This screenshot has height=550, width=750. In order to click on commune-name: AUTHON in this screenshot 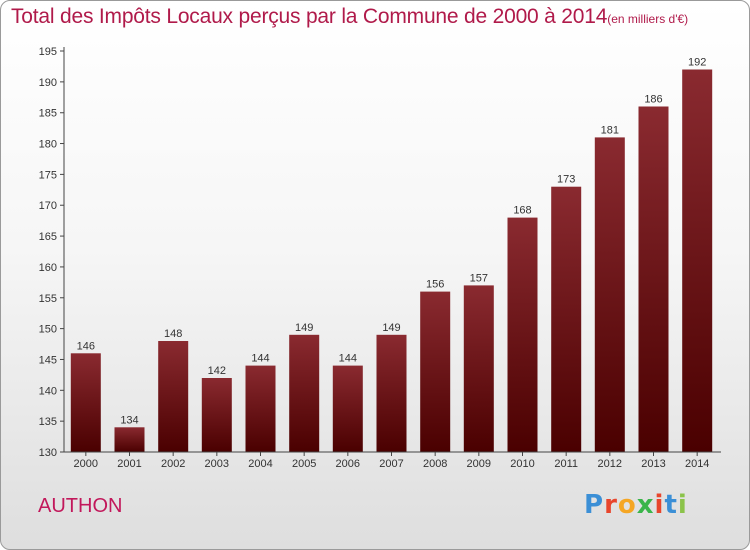, I will do `click(80, 506)`.